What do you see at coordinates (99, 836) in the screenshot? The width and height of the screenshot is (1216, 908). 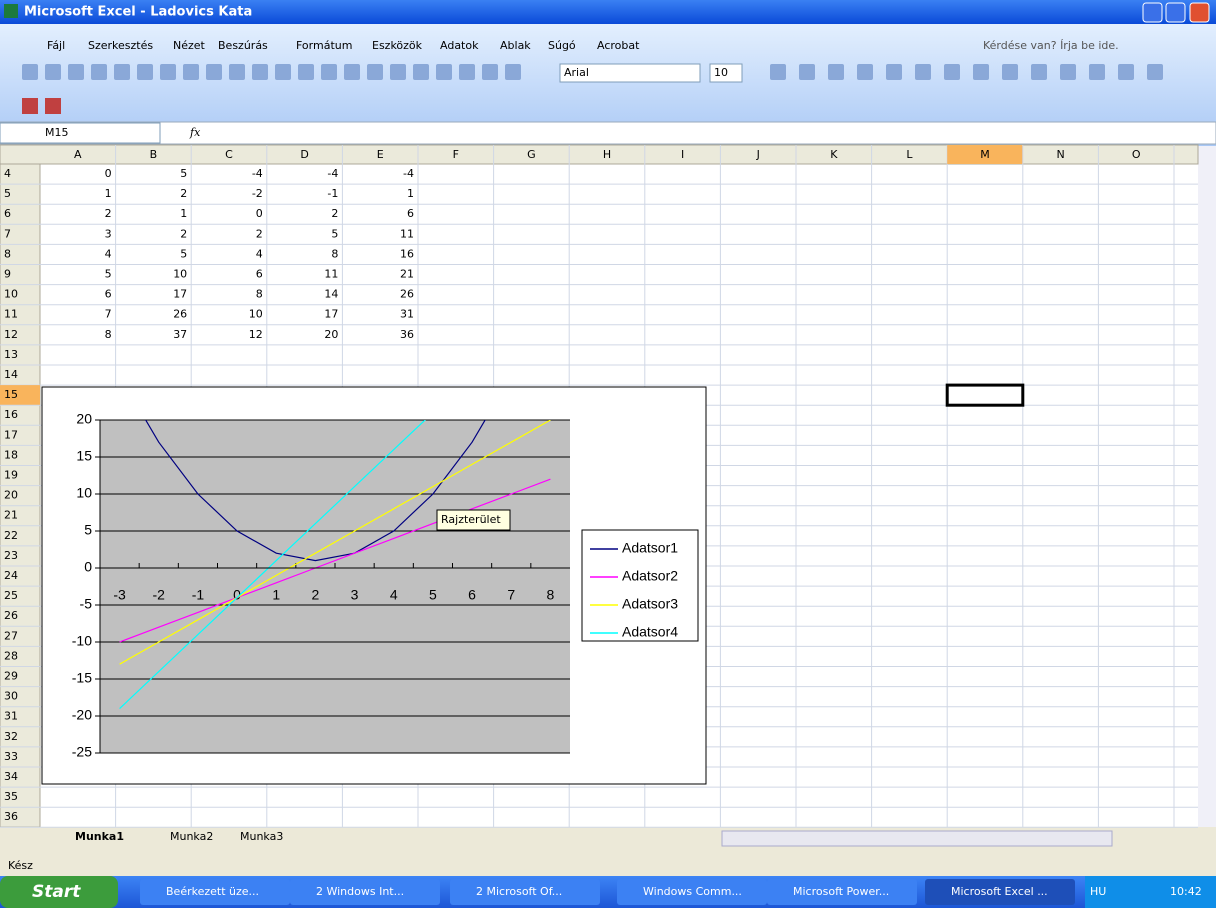 I see `sheet-tab: Munka1` at bounding box center [99, 836].